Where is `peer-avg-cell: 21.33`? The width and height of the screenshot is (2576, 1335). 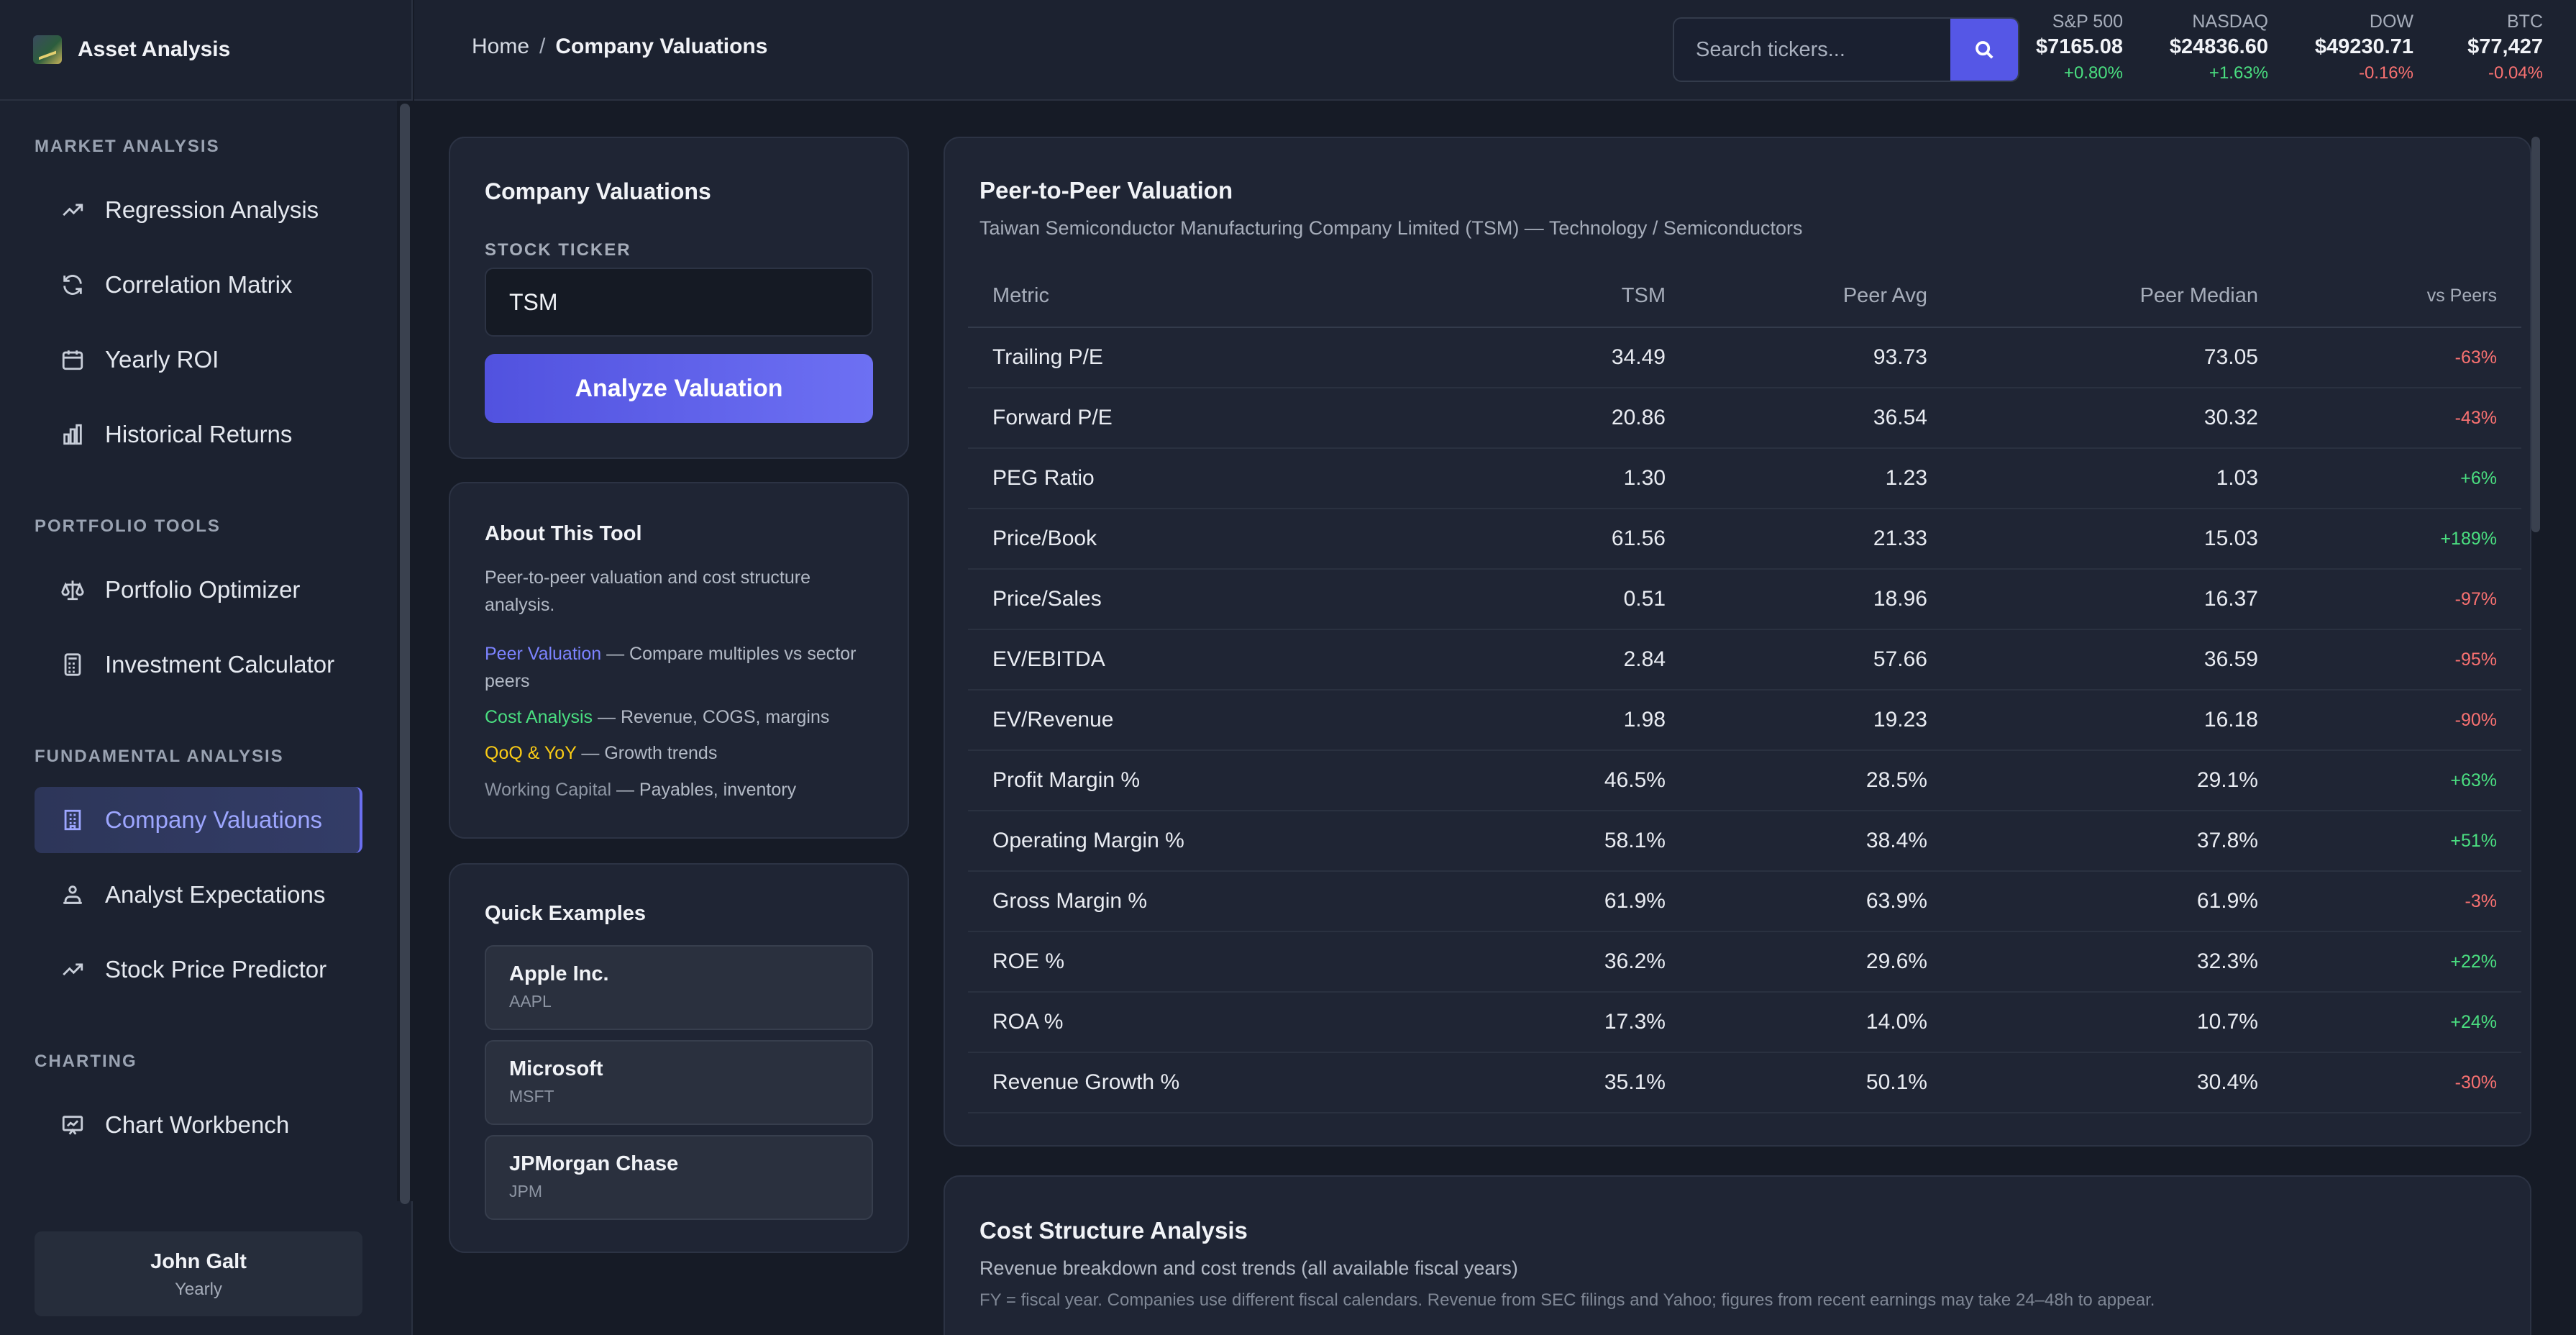 peer-avg-cell: 21.33 is located at coordinates (1900, 538).